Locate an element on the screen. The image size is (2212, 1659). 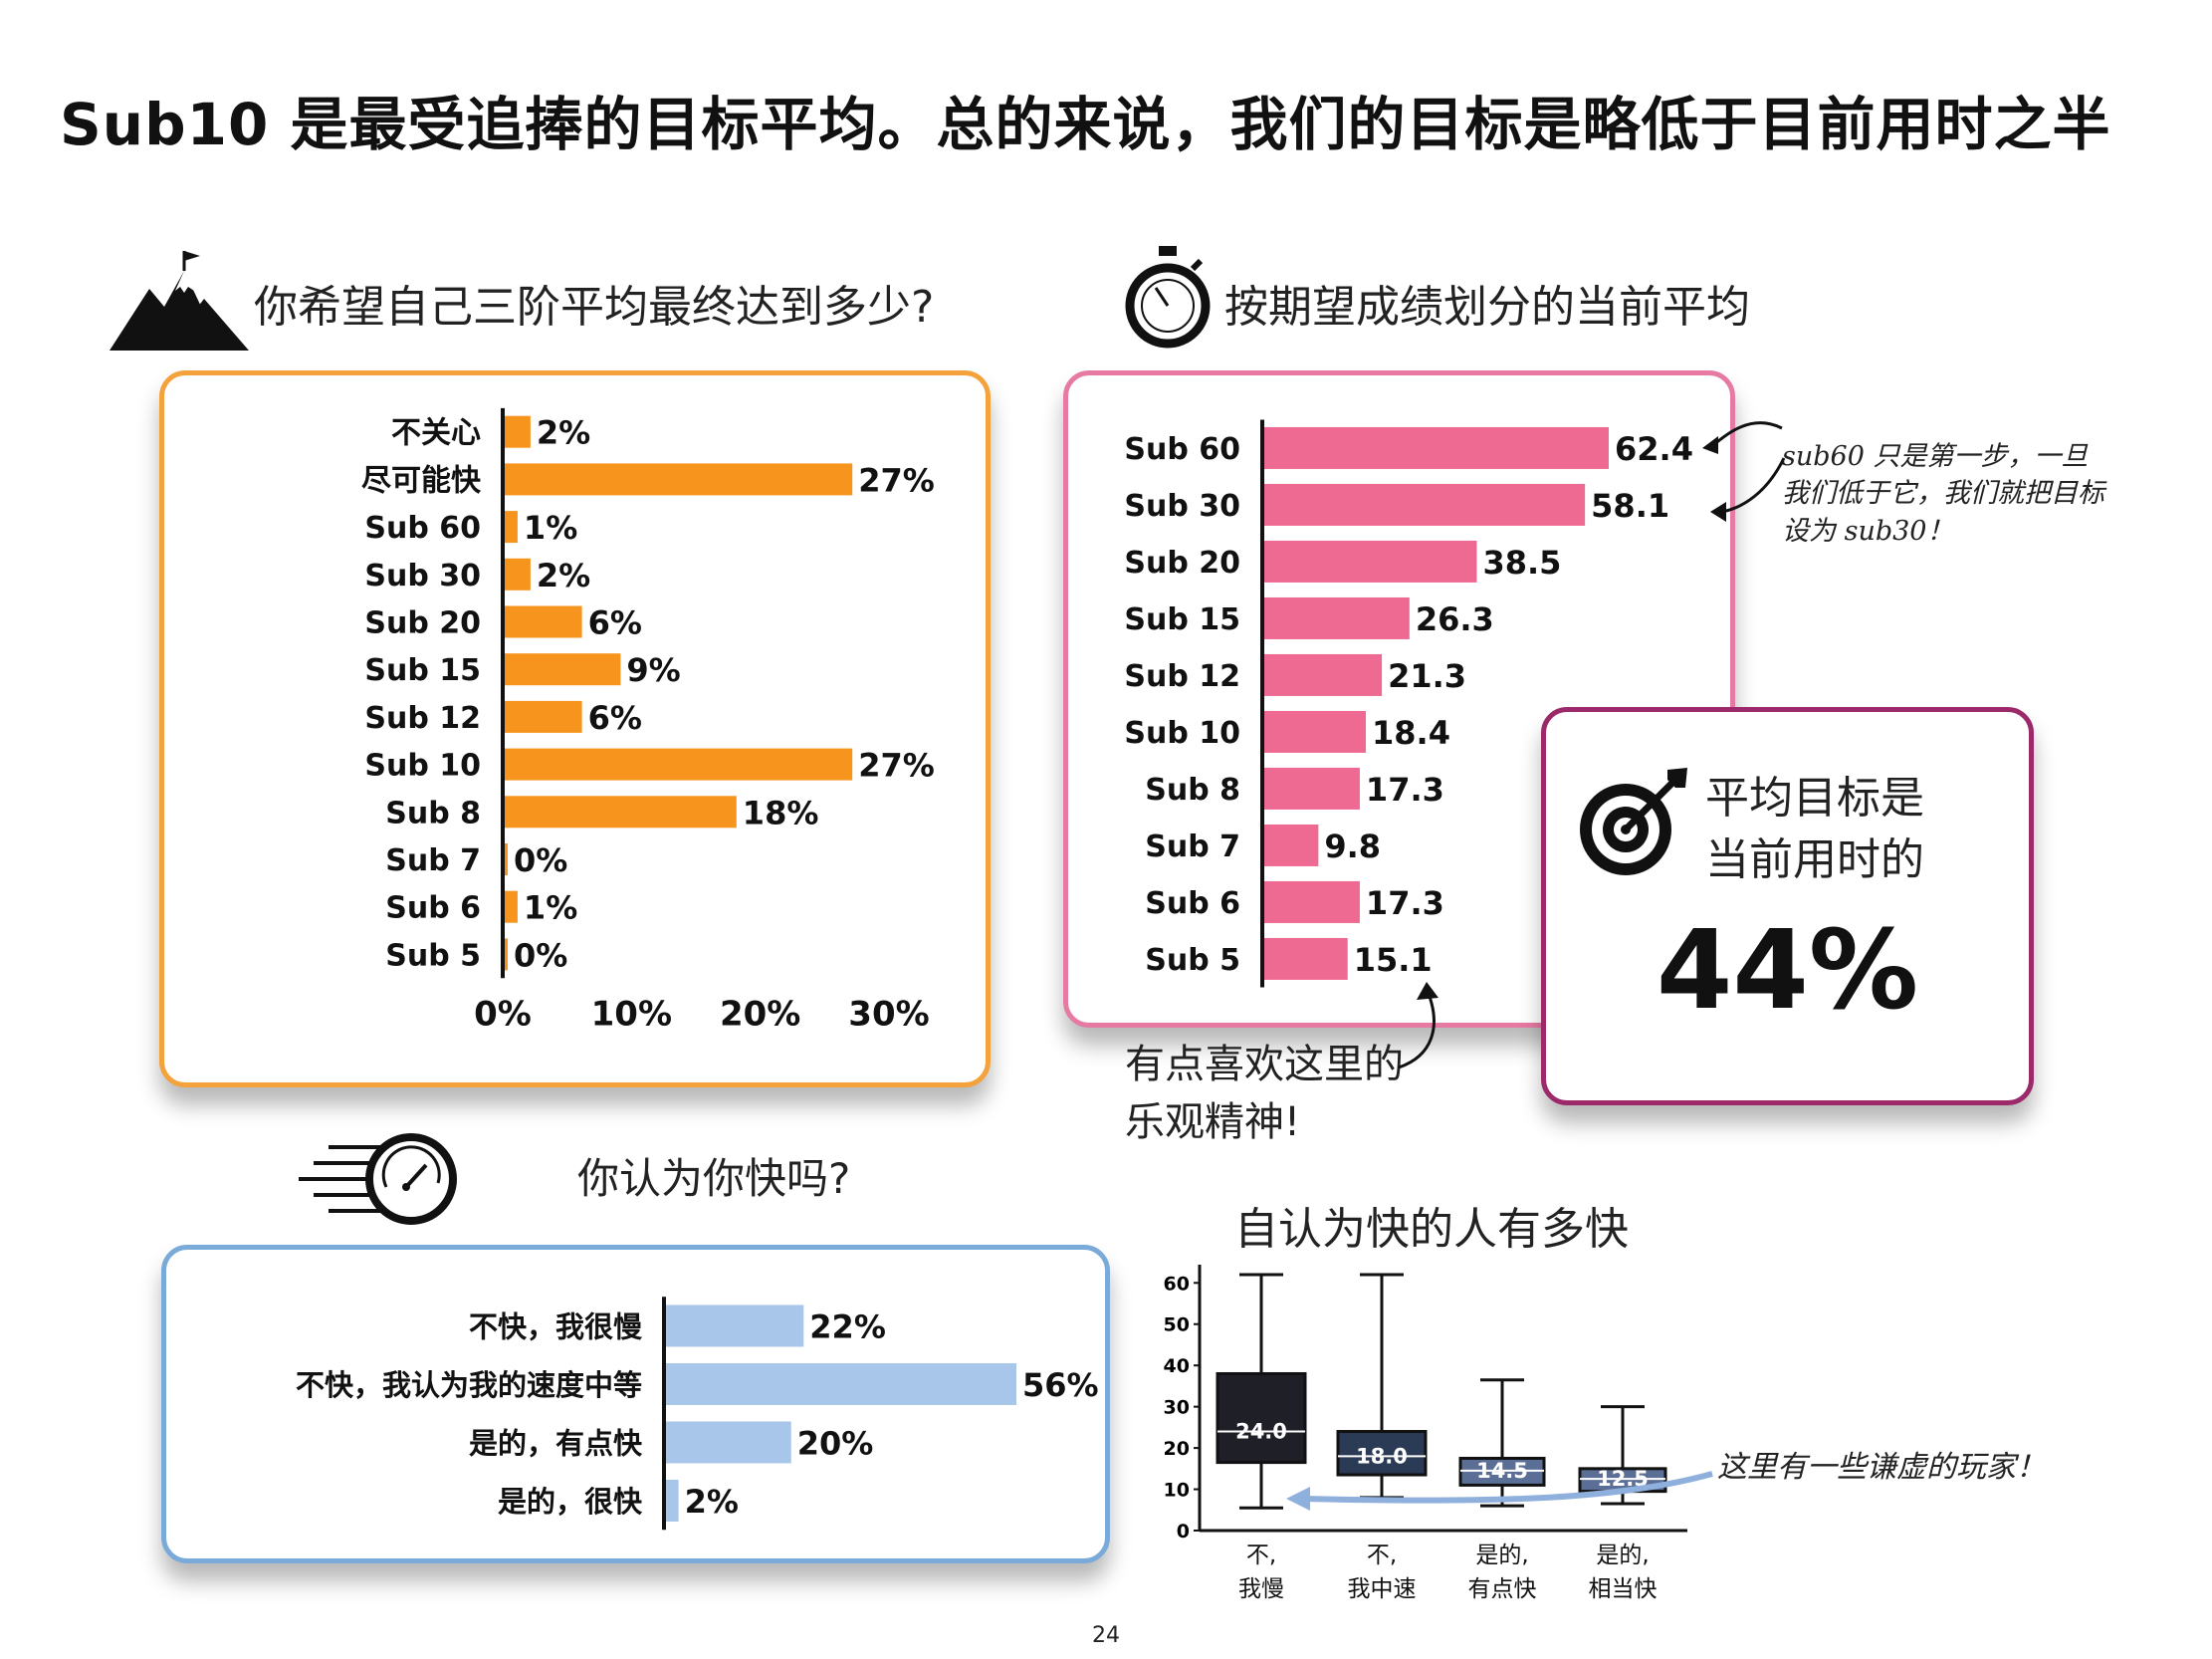
value-label: 15.1 is located at coordinates (1393, 960).